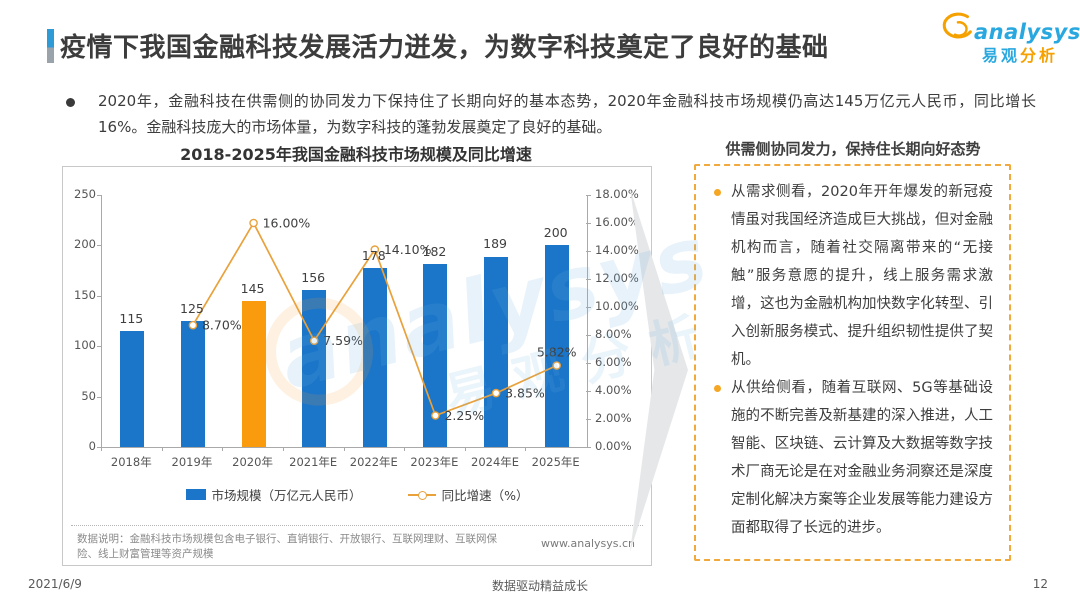 The width and height of the screenshot is (1080, 608). What do you see at coordinates (555, 233) in the screenshot?
I see `bar-value-label: 200` at bounding box center [555, 233].